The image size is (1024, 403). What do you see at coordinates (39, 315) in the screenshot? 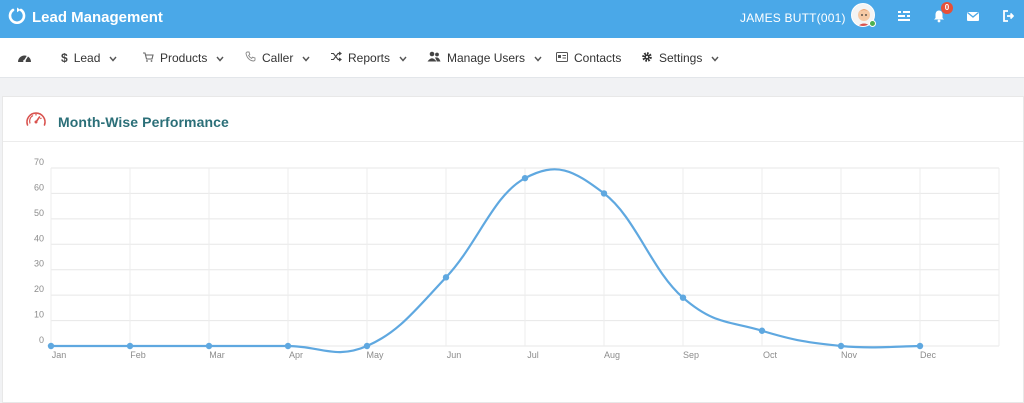
I see `y-tick-label: 10` at bounding box center [39, 315].